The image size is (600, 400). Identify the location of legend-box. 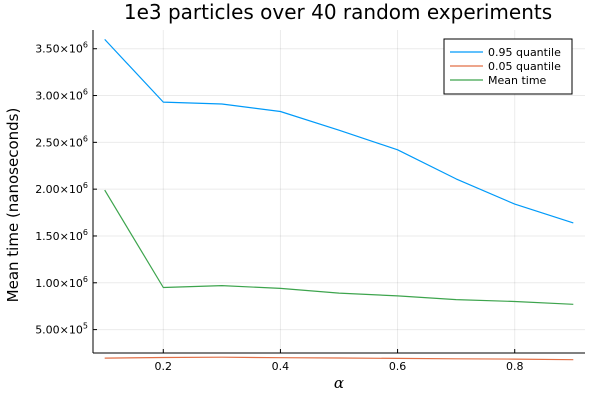
(508, 66).